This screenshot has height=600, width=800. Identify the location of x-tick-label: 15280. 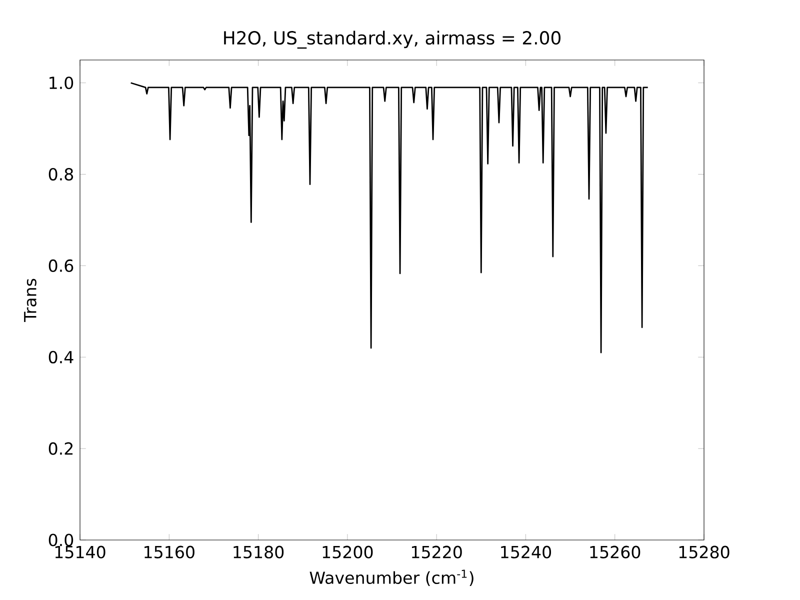
(704, 552).